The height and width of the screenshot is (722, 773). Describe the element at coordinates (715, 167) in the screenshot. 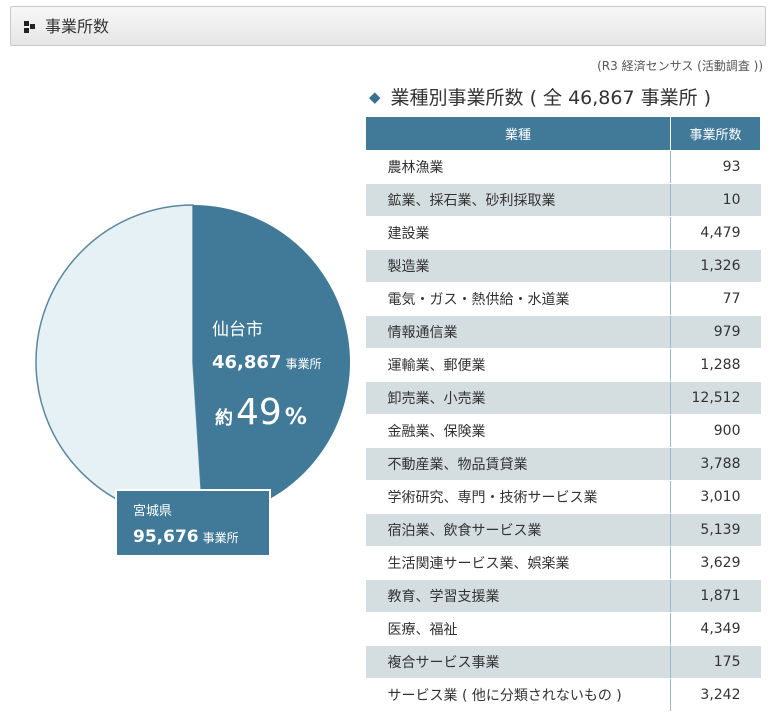

I see `establishment-count-cell: 93` at that location.